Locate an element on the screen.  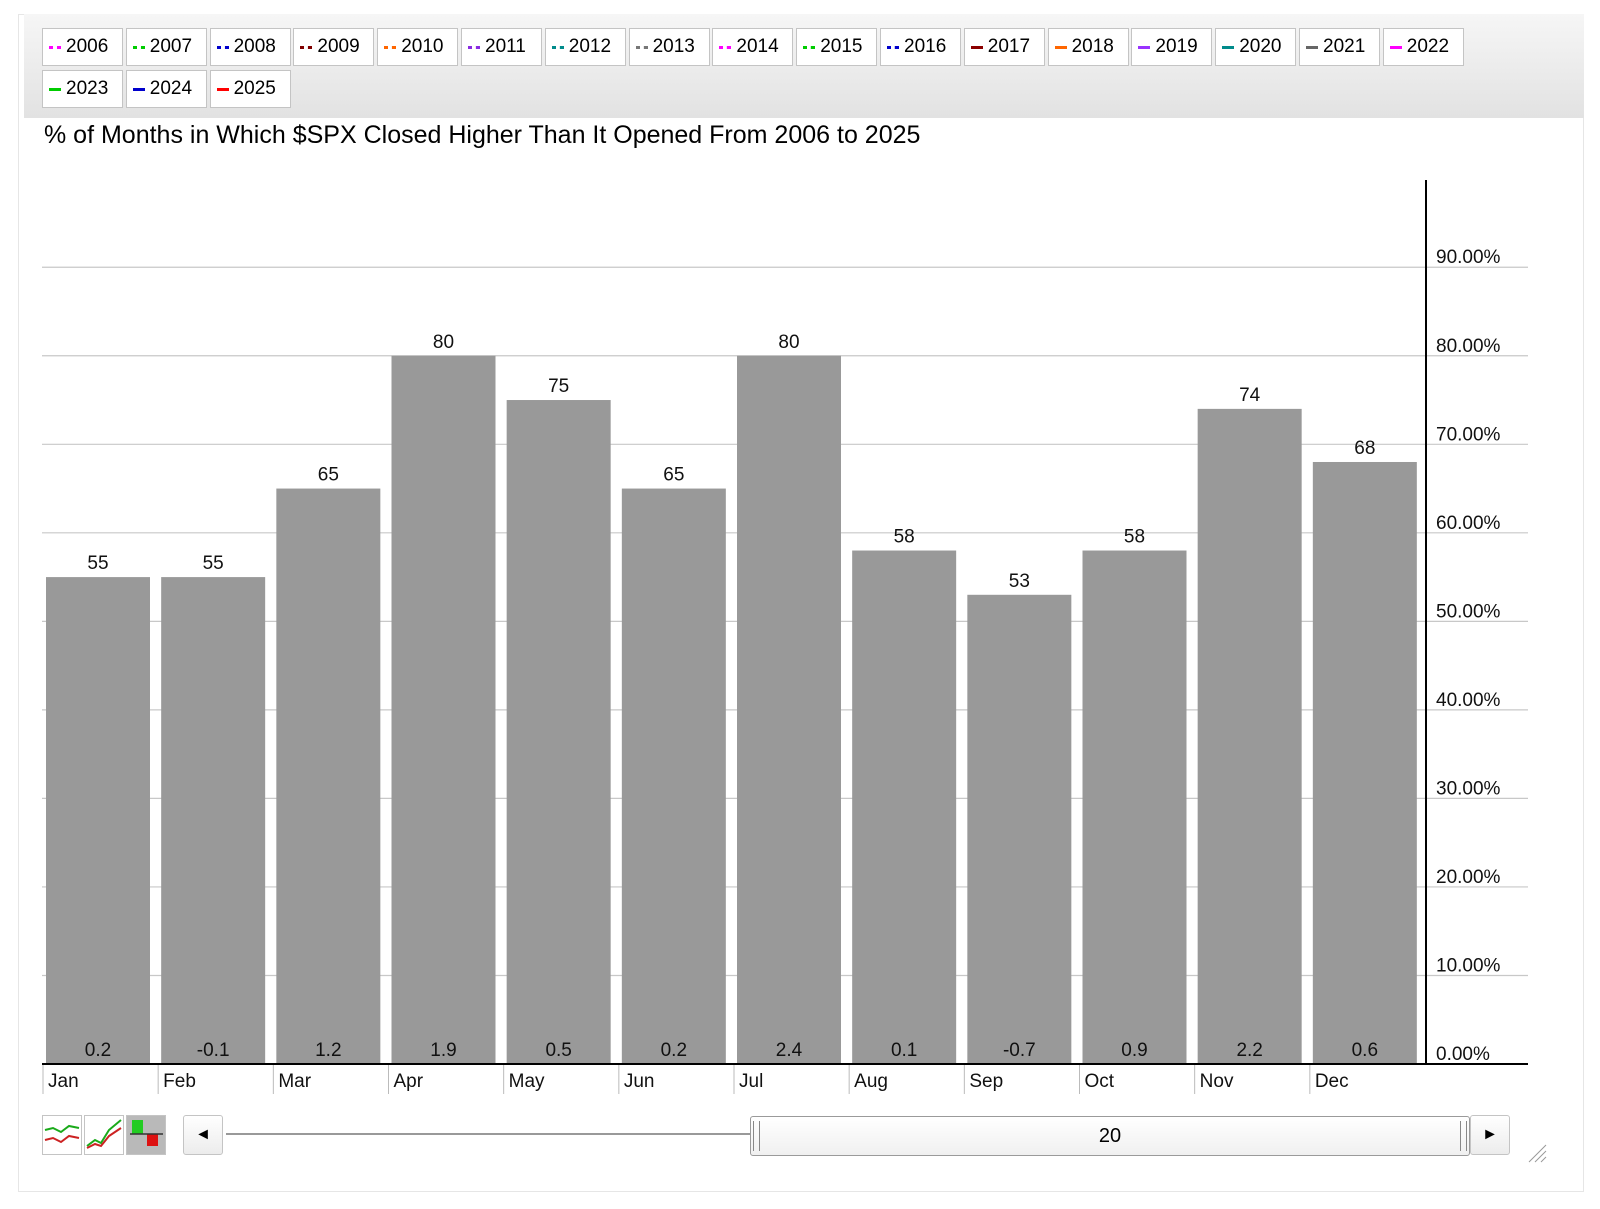
range-slider-thumb: 20 is located at coordinates (1110, 1136).